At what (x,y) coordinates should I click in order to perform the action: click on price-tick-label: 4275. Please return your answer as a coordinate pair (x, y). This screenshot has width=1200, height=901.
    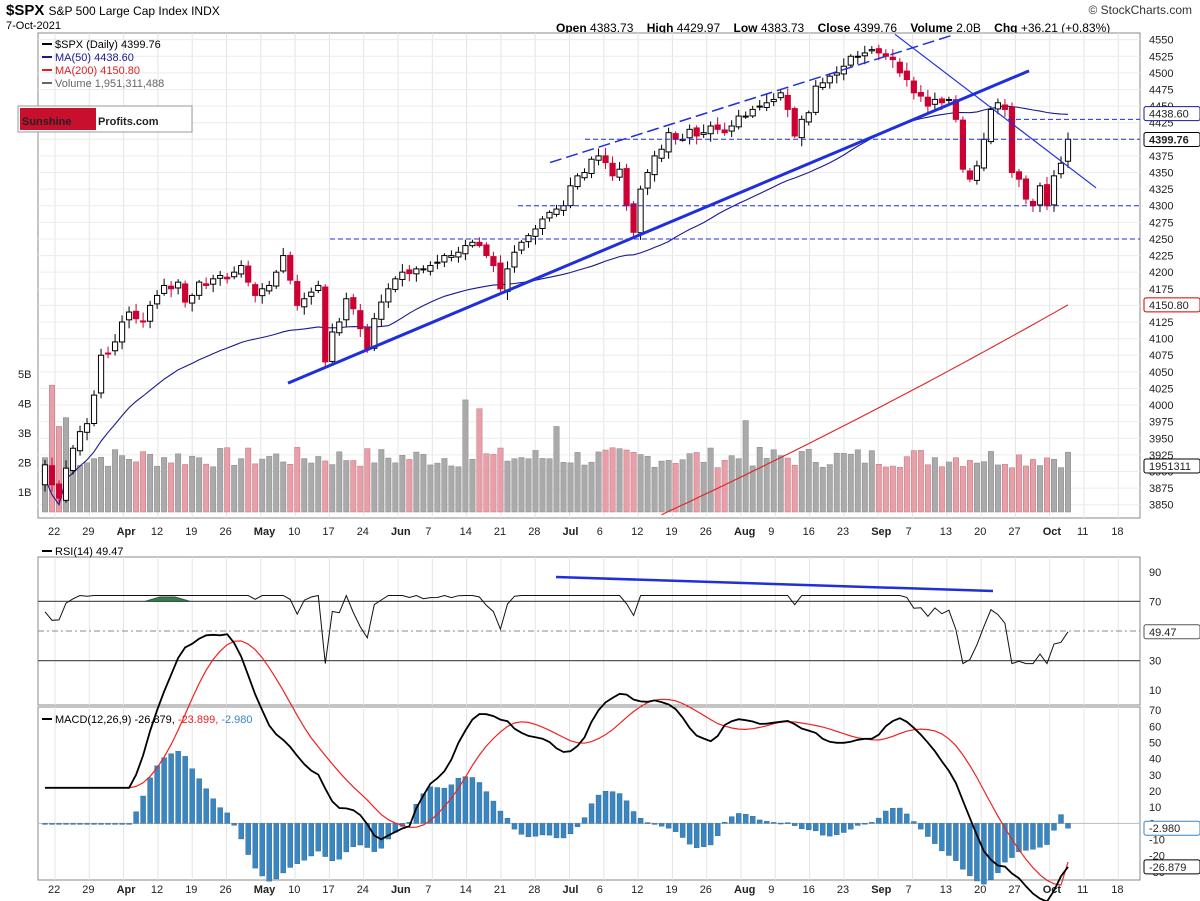
    Looking at the image, I should click on (1161, 223).